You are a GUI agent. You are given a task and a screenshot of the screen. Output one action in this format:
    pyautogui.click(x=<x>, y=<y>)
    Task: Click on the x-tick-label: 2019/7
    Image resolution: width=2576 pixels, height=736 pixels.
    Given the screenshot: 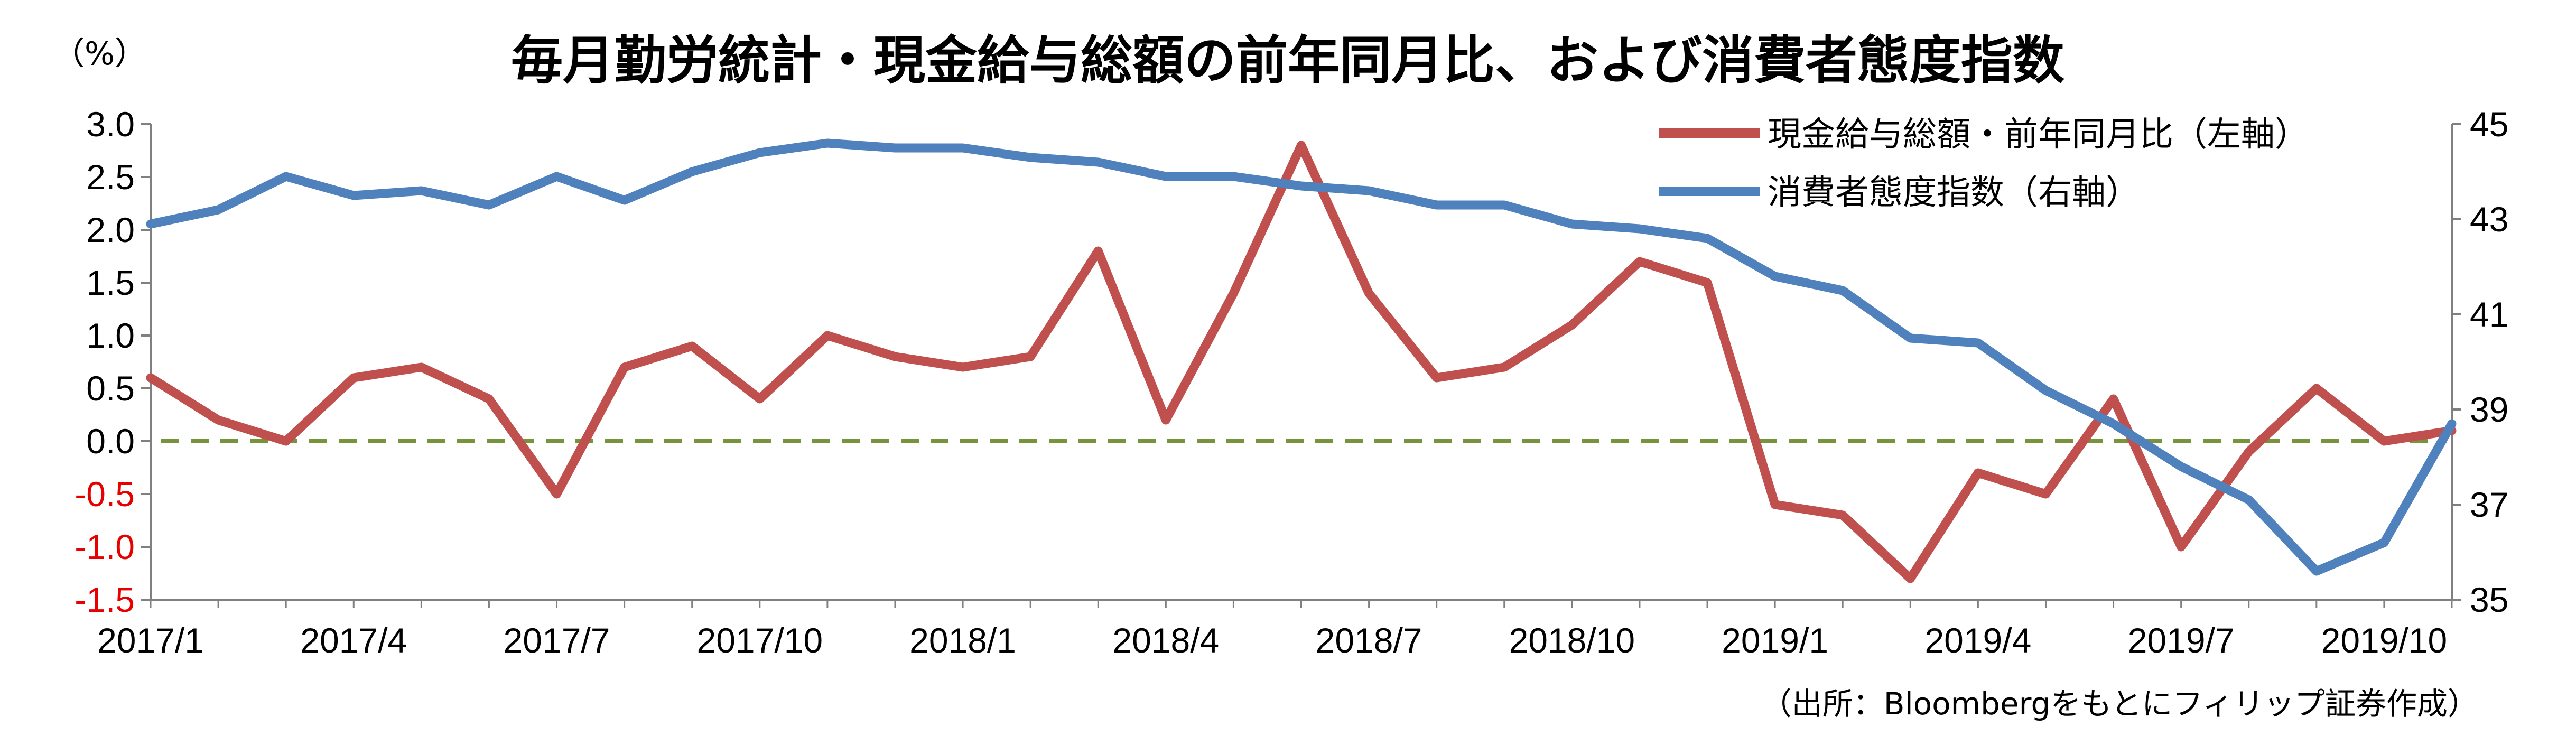 What is the action you would take?
    pyautogui.click(x=2181, y=641)
    